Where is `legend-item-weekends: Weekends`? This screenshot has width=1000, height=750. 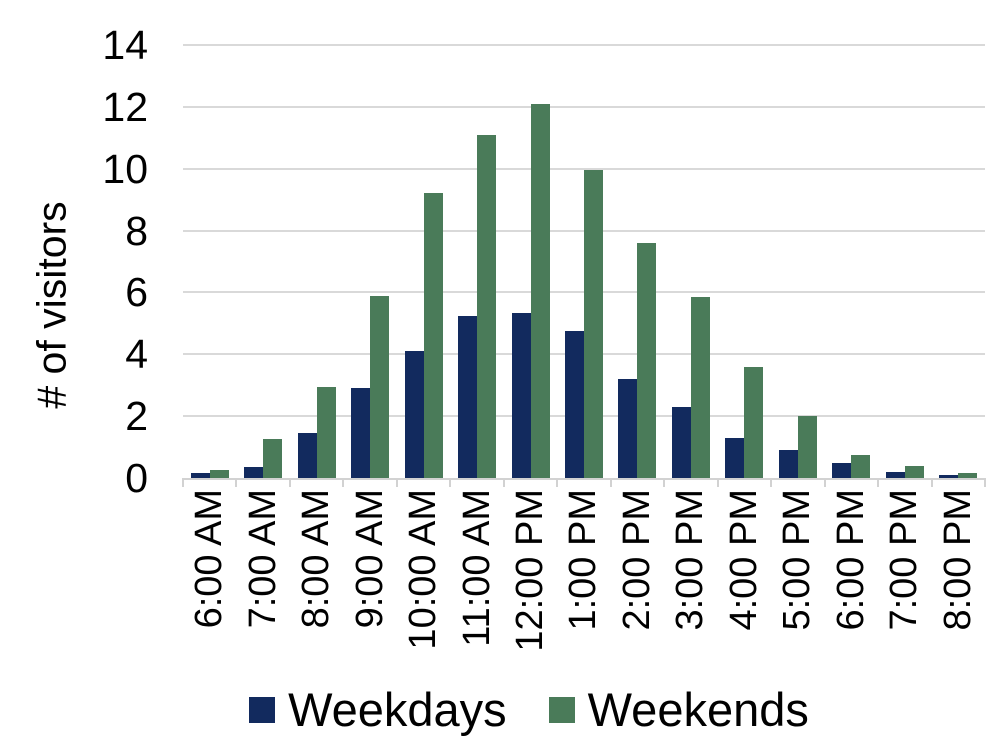 legend-item-weekends: Weekends is located at coordinates (678, 709).